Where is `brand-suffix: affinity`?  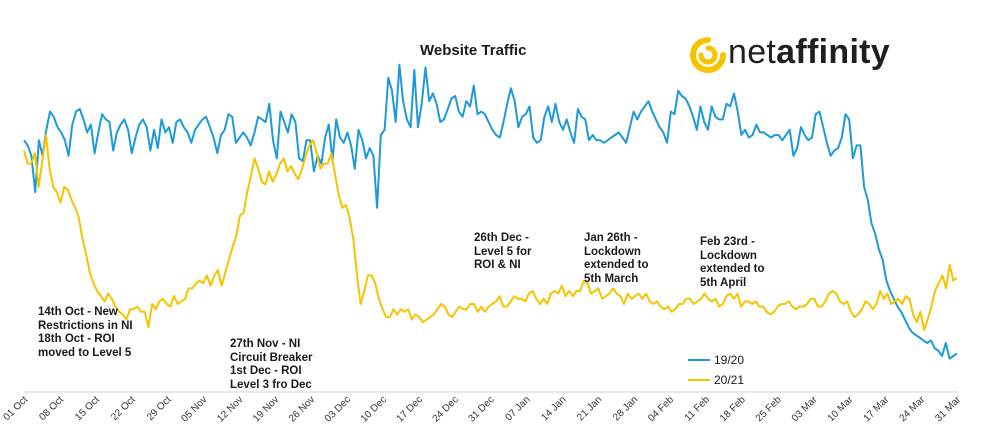 brand-suffix: affinity is located at coordinates (833, 52).